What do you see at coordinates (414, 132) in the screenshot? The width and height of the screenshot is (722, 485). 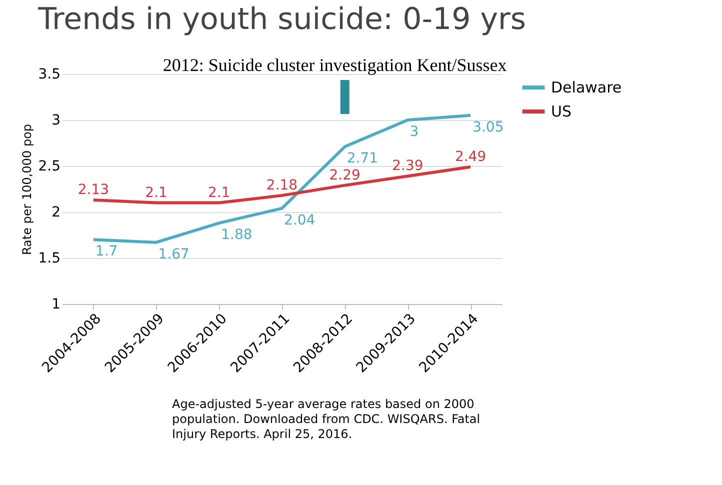 I see `data-label: 3` at bounding box center [414, 132].